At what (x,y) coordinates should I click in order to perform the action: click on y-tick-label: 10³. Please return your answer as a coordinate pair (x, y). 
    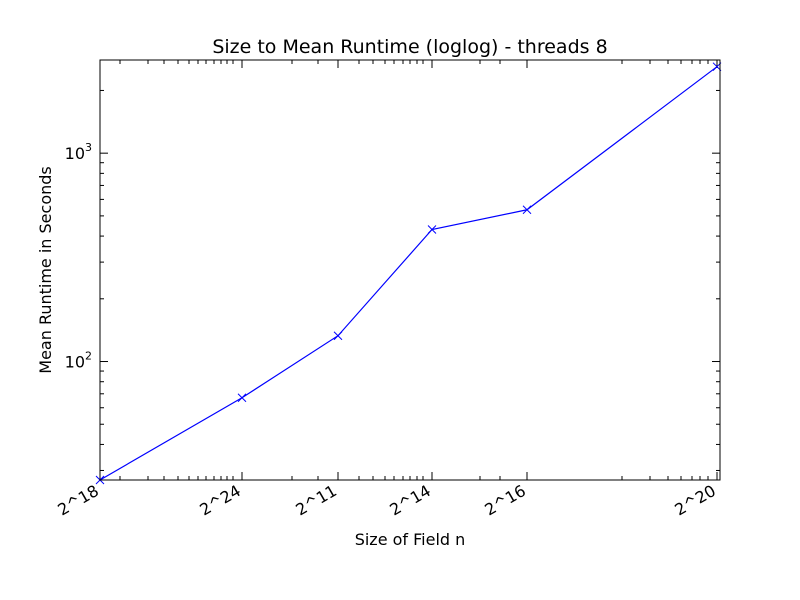
    Looking at the image, I should click on (78, 152).